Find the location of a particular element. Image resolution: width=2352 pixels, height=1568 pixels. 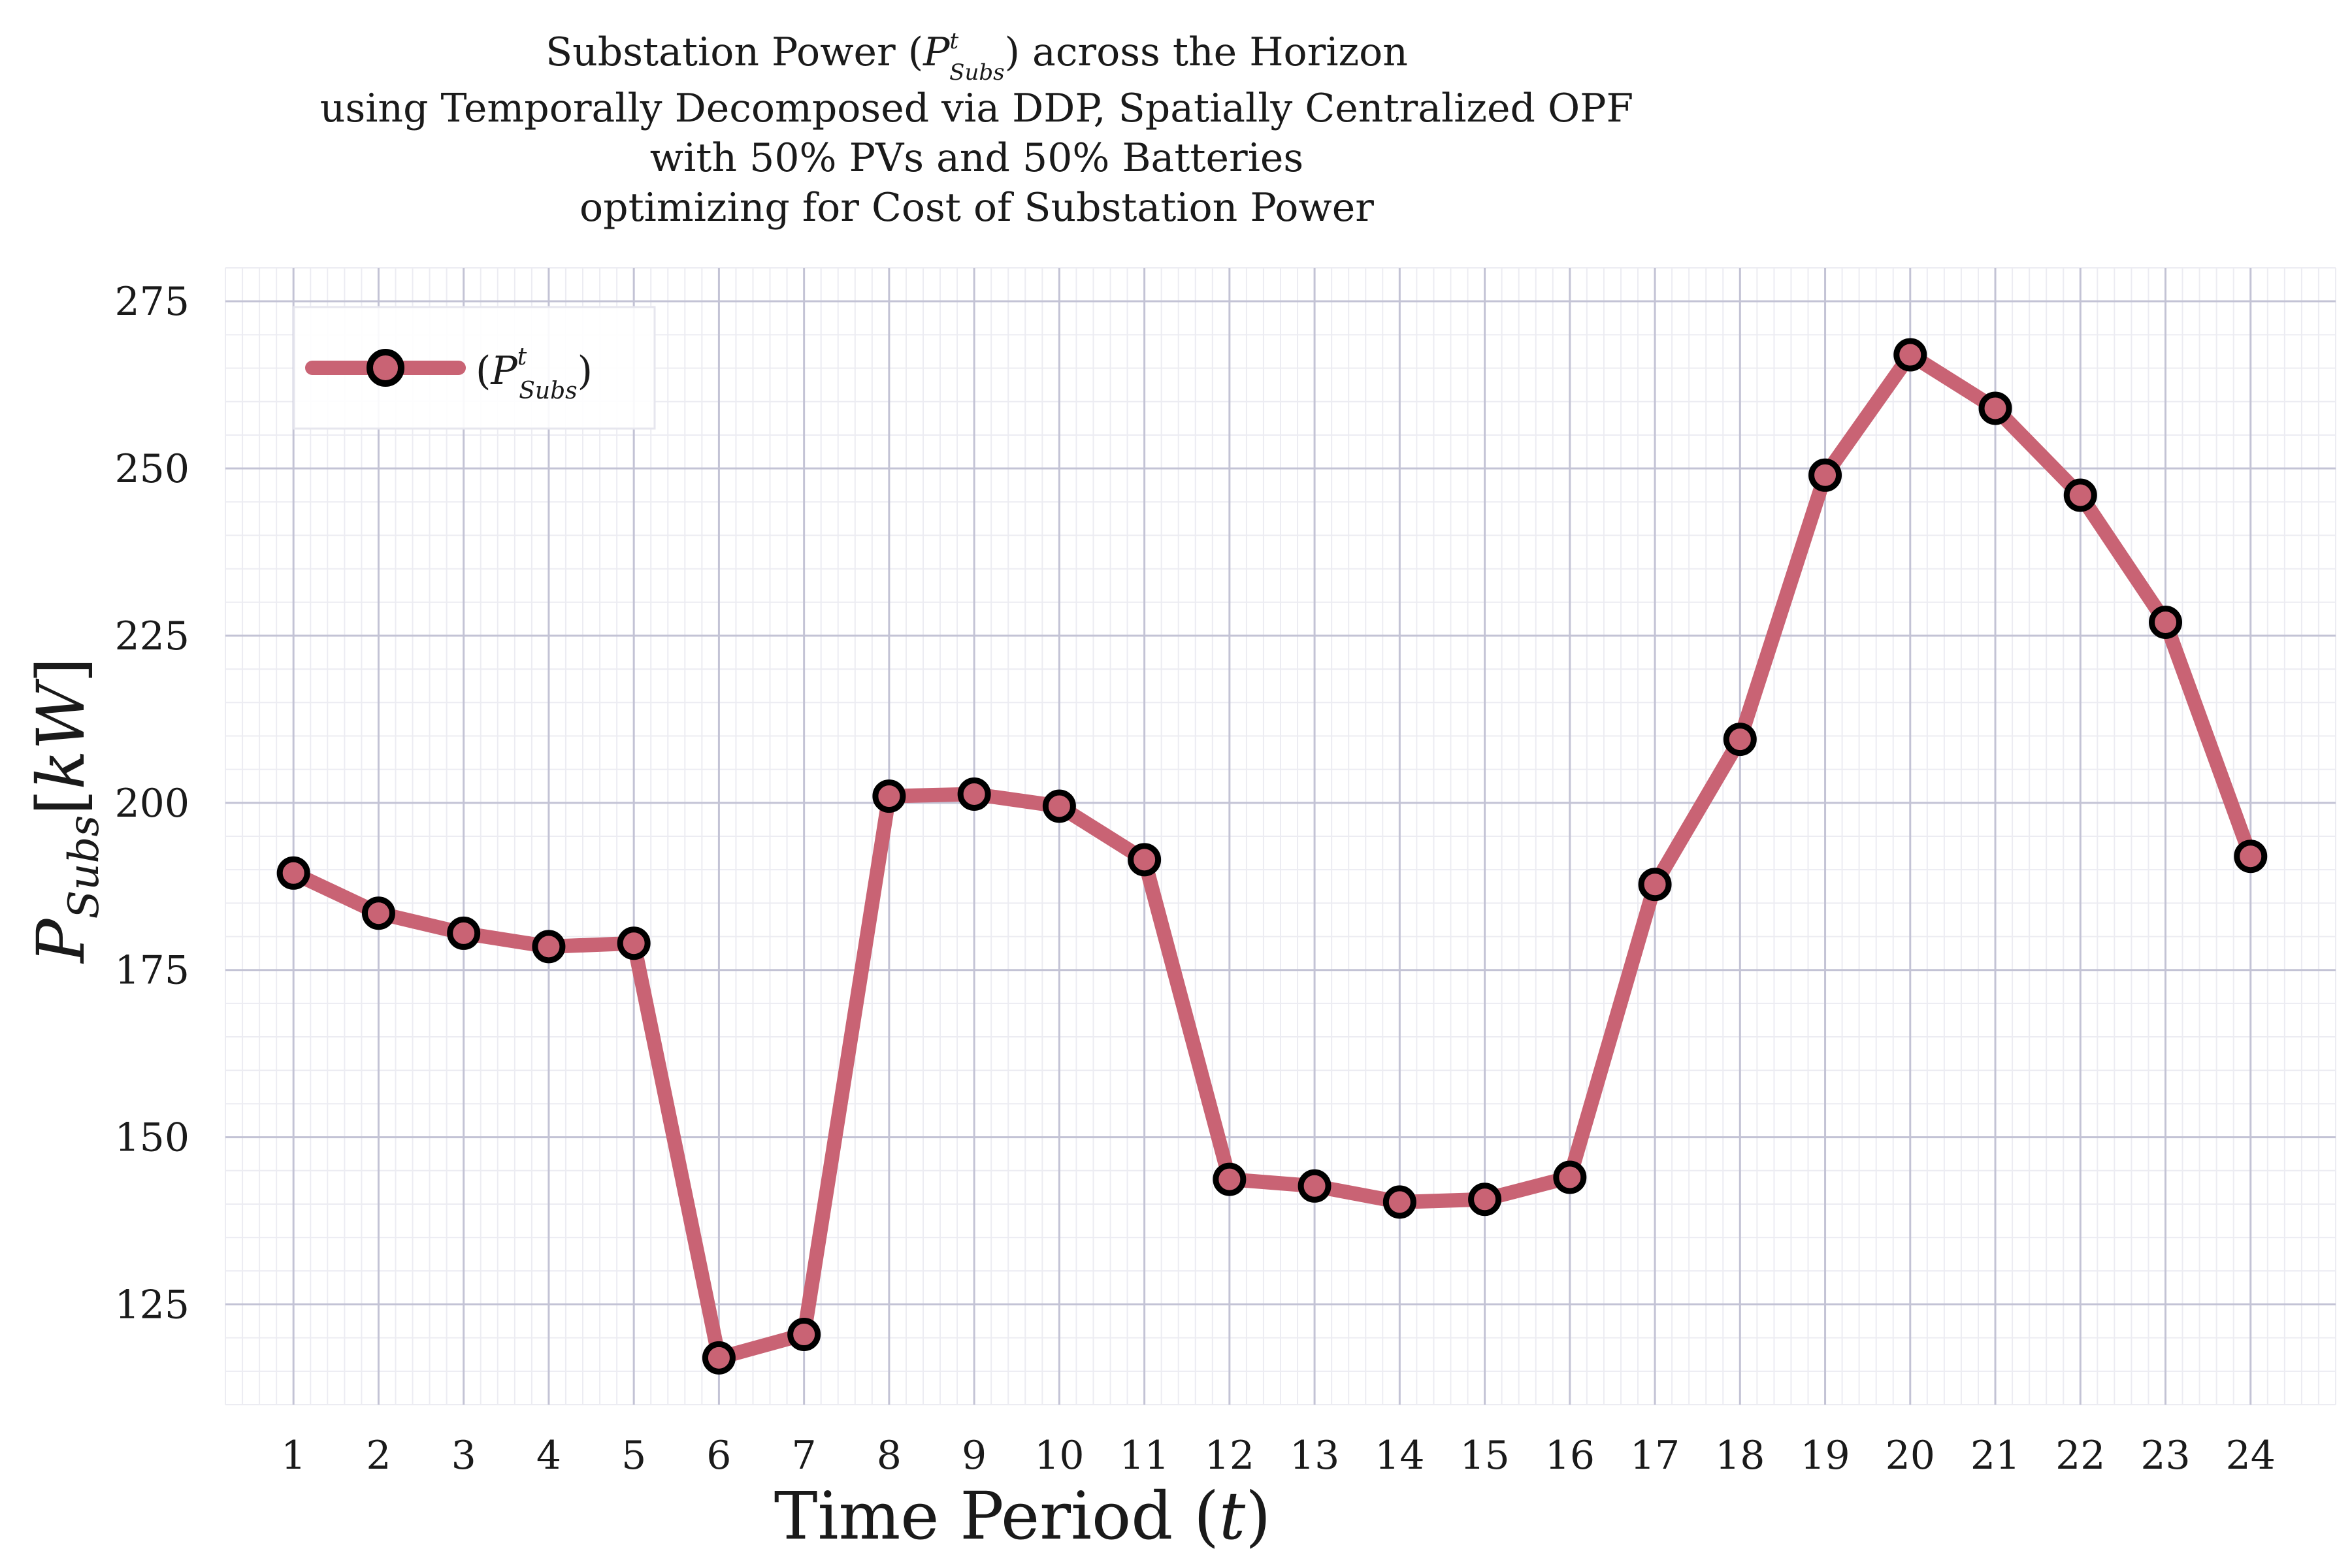

x-tick-label: 14 is located at coordinates (1399, 1455).